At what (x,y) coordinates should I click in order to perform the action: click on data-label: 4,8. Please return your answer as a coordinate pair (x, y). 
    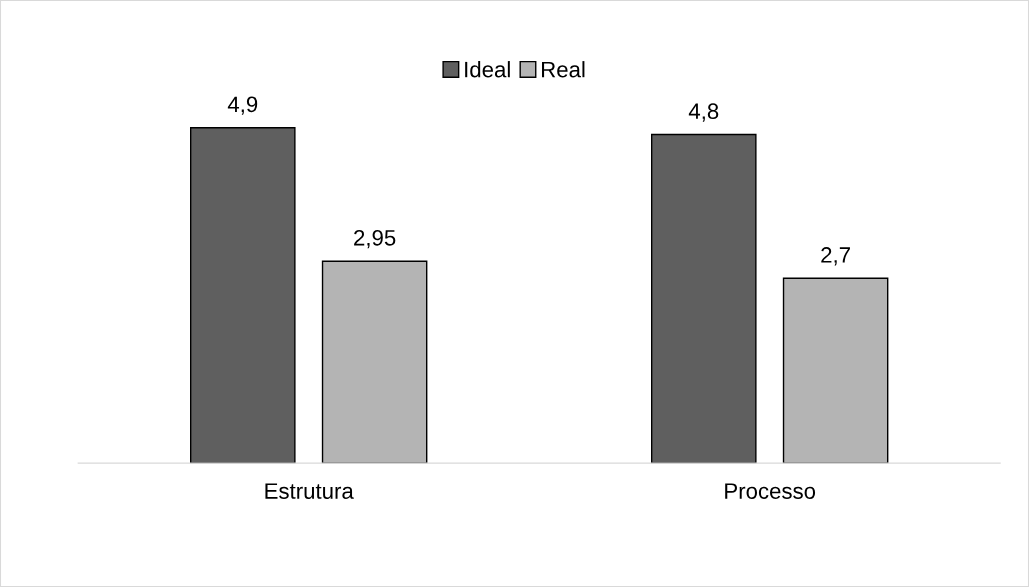
    Looking at the image, I should click on (703, 112).